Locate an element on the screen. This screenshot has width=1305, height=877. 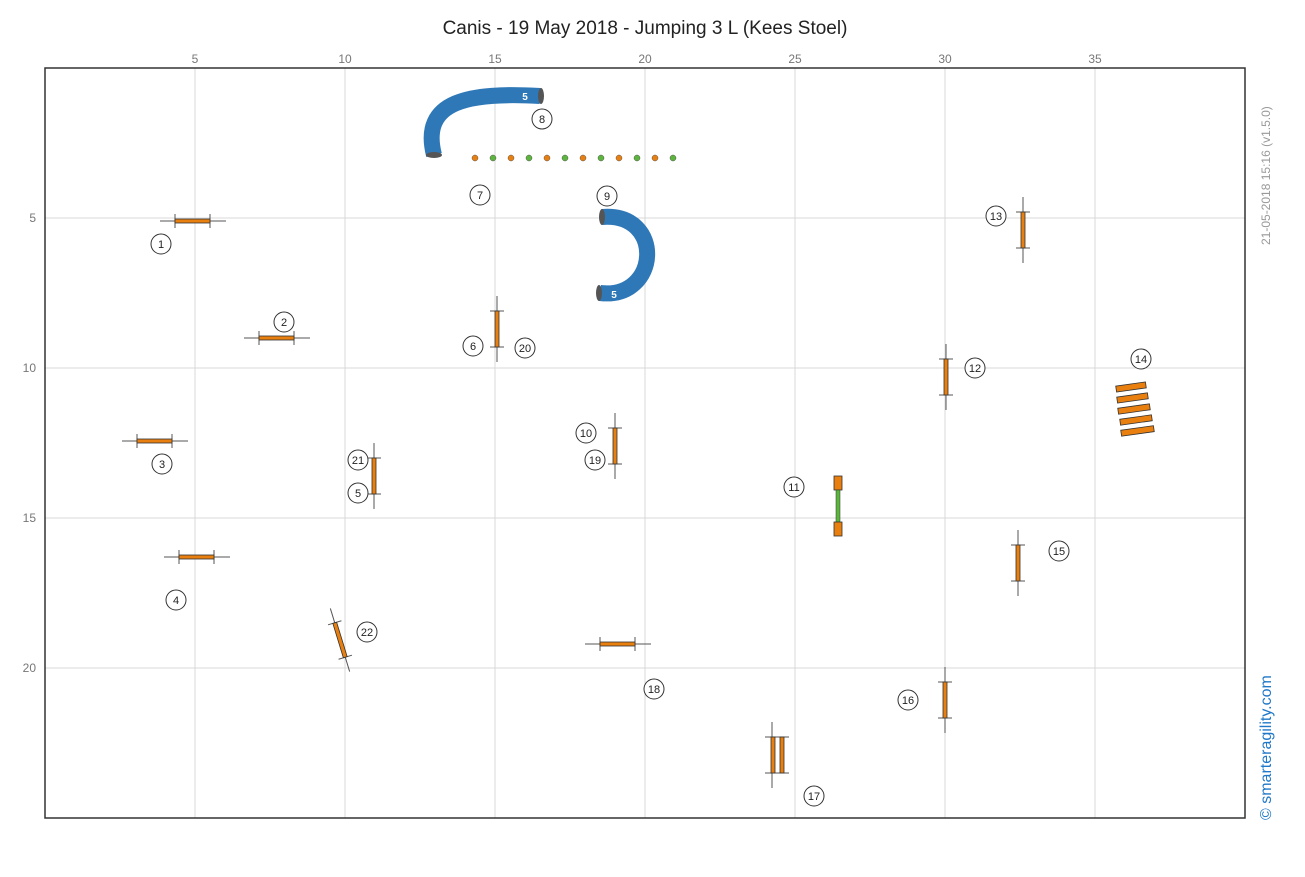
dotted-line is located at coordinates (574, 158).